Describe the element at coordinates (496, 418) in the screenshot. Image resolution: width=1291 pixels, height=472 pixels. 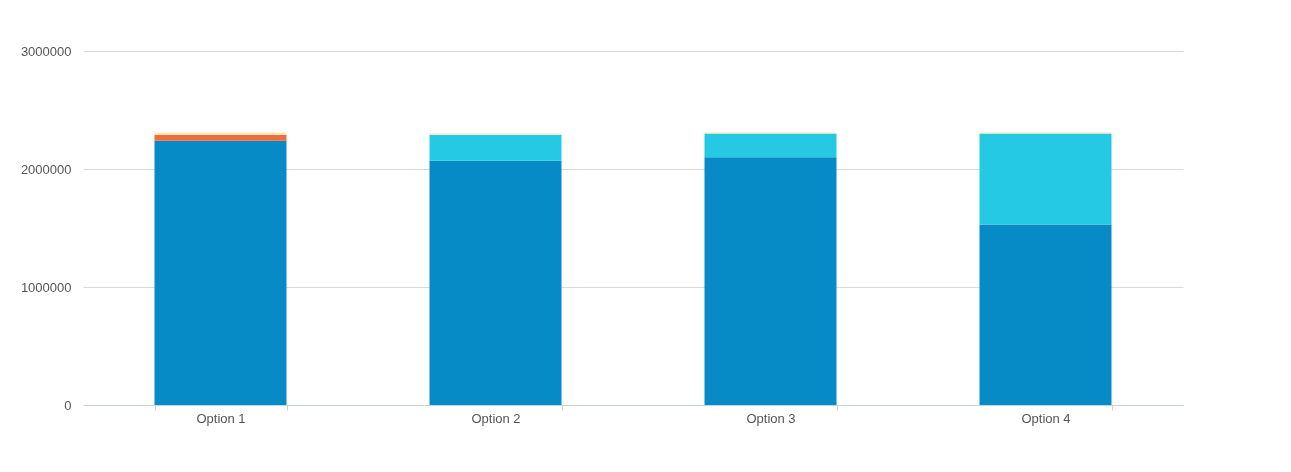
I see `x-tick-label: Option 2` at that location.